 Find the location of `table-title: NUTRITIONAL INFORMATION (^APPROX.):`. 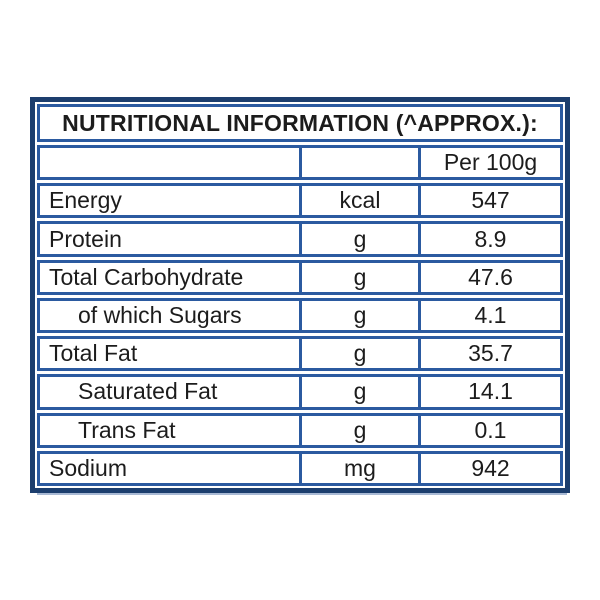

table-title: NUTRITIONAL INFORMATION (^APPROX.): is located at coordinates (300, 122).